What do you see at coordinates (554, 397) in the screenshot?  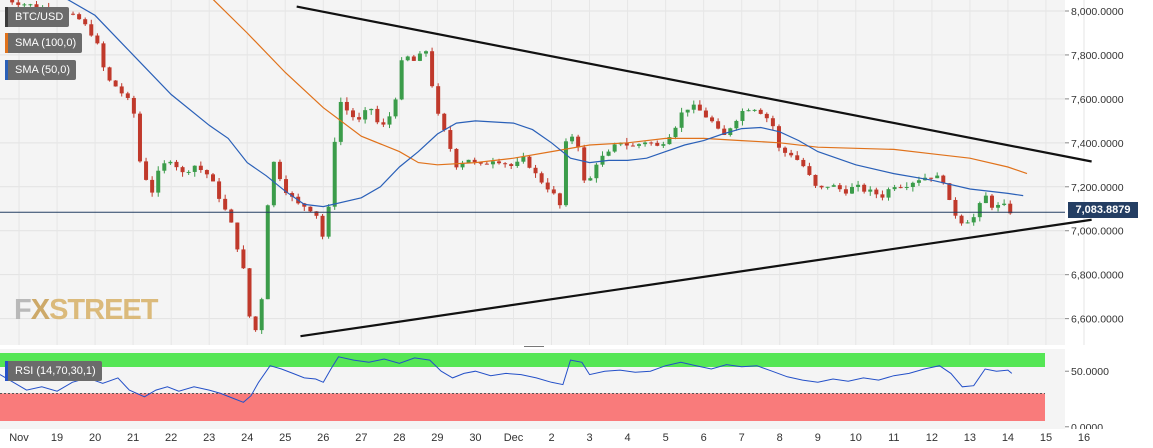 I see `rsi-axis: 0.0000 50.0000` at bounding box center [554, 397].